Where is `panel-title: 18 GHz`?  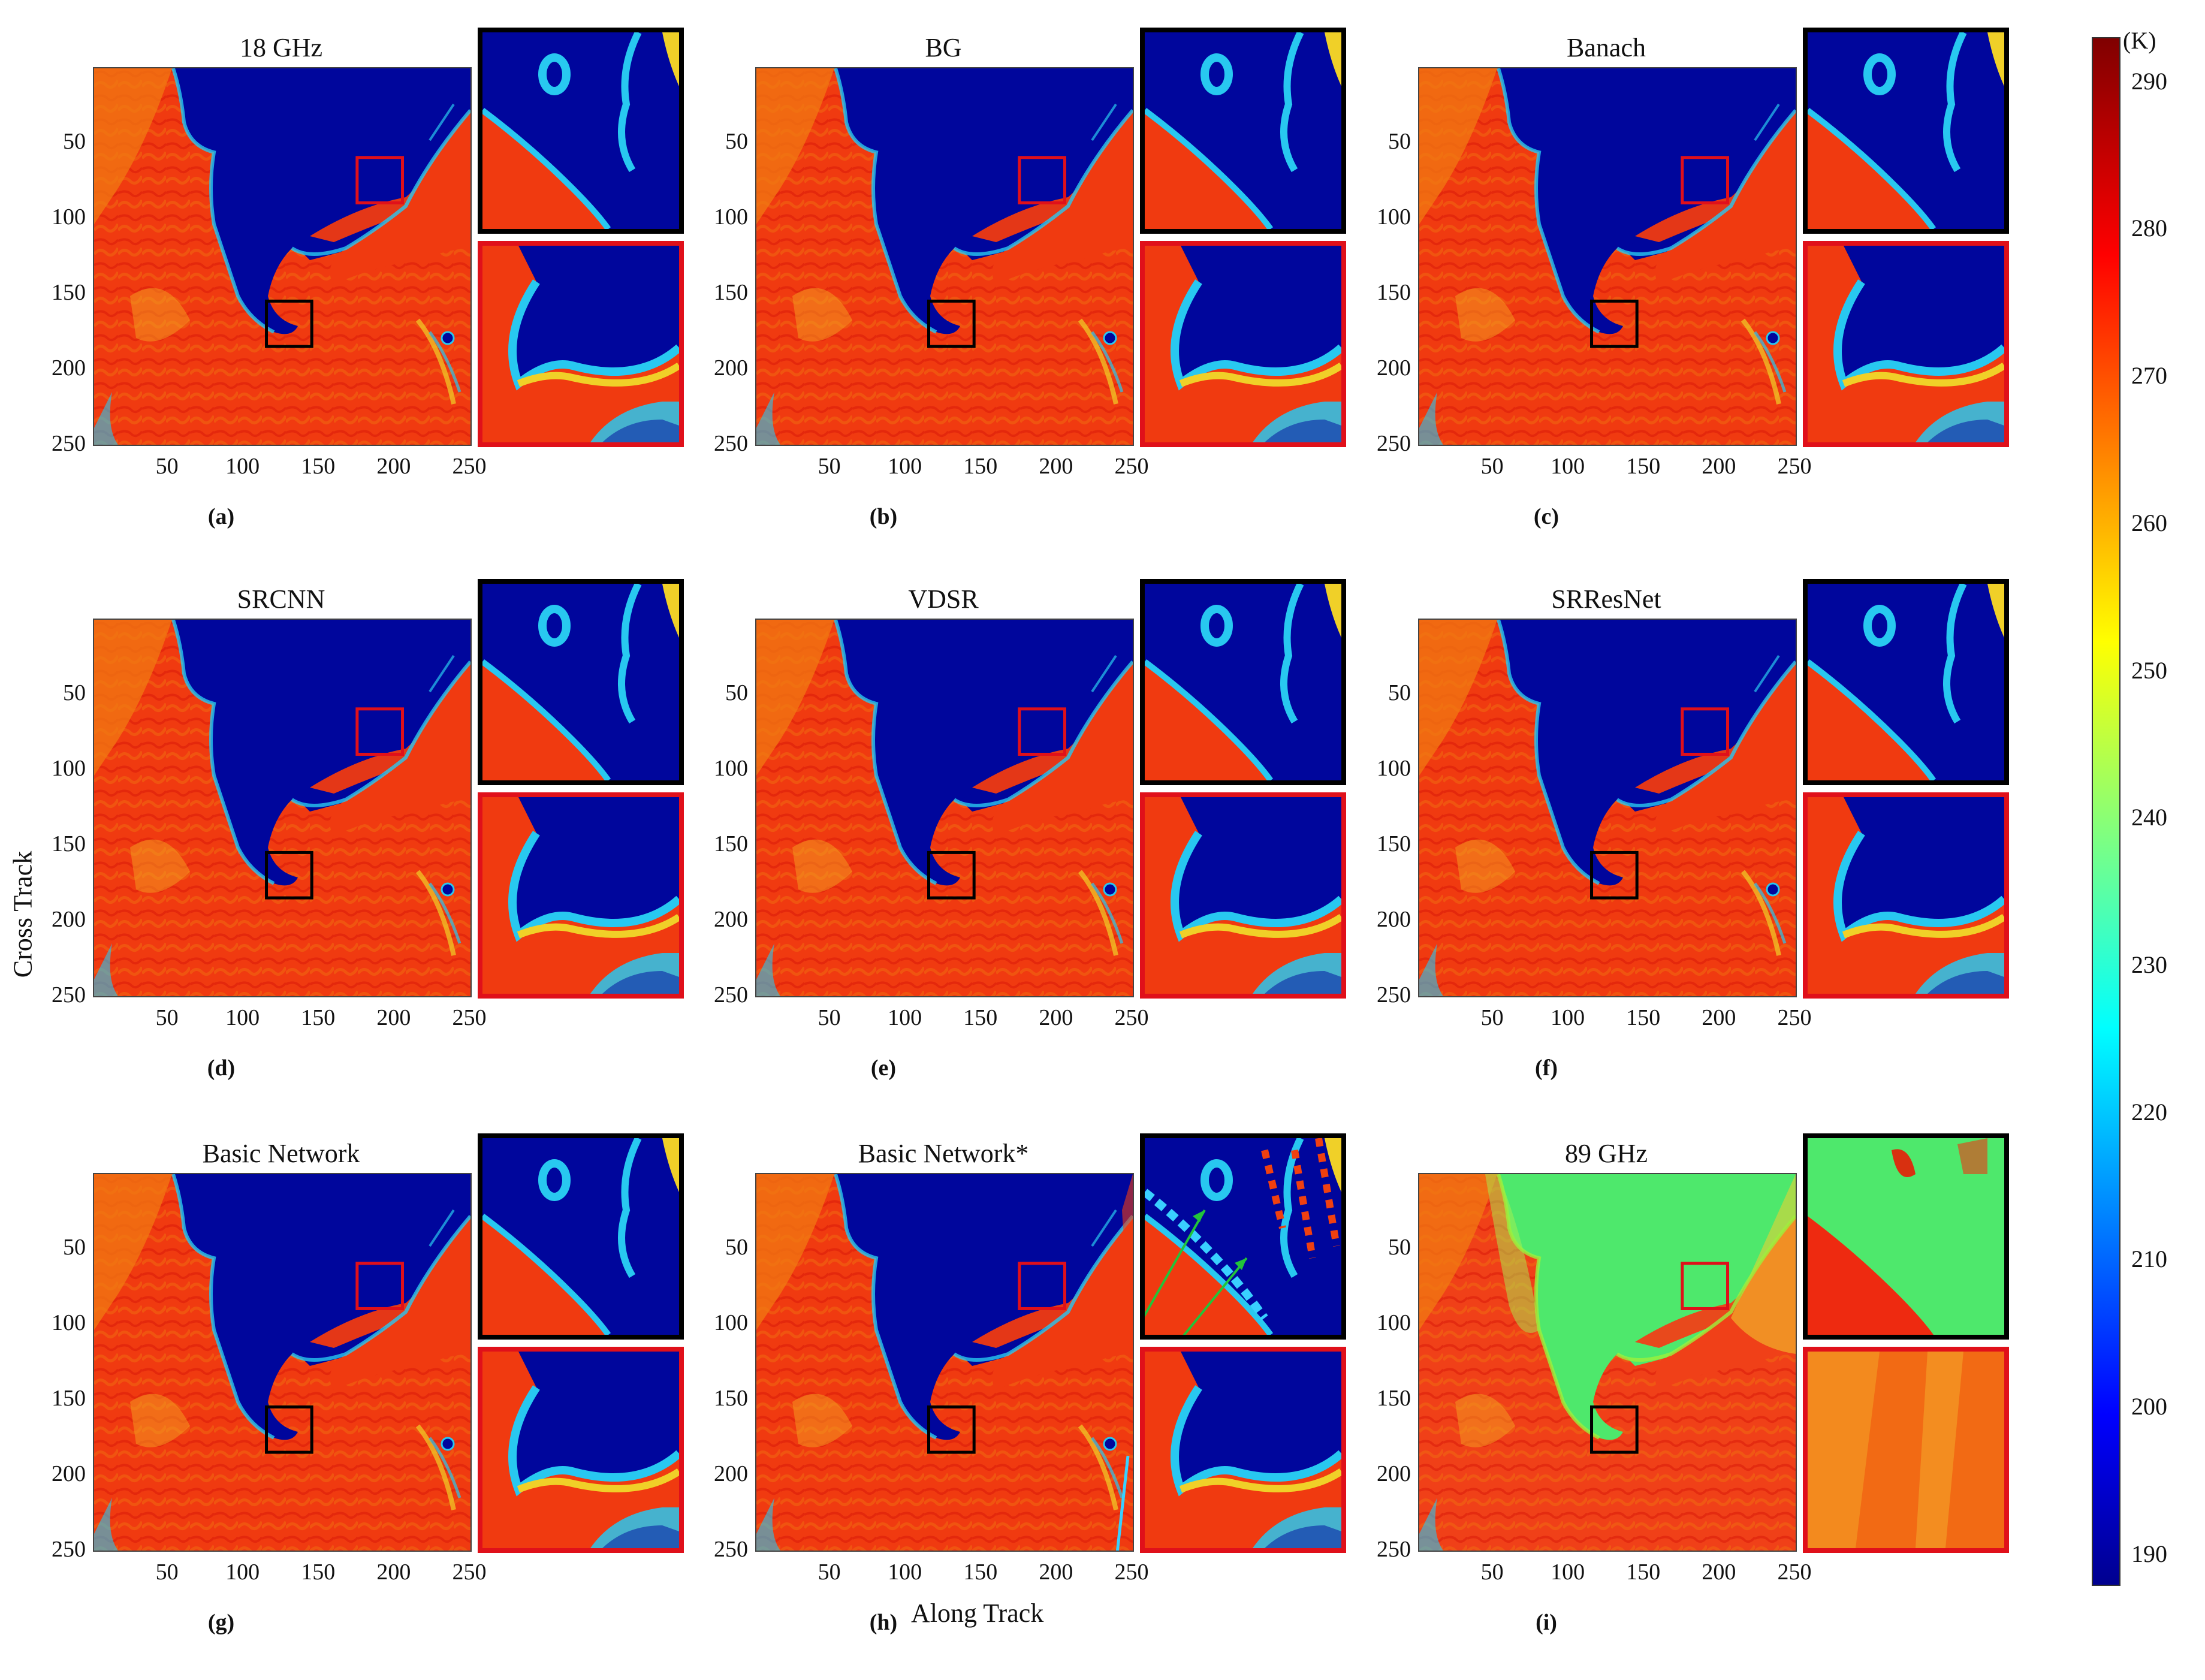
panel-title: 18 GHz is located at coordinates (281, 47).